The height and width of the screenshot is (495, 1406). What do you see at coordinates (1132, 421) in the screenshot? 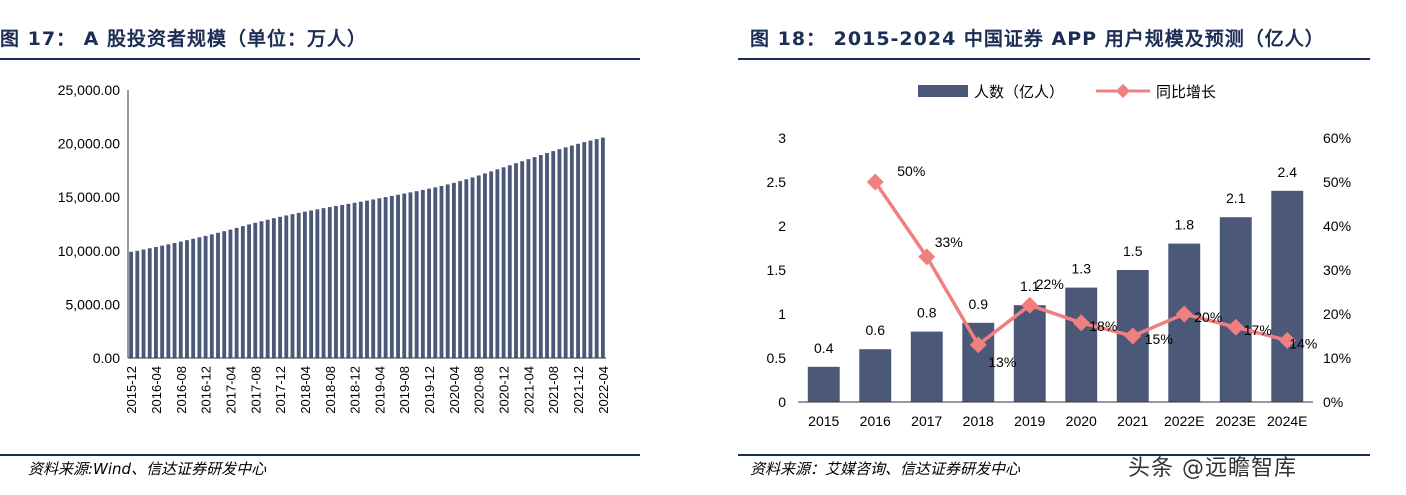
I see `x-tick-label: 2021` at bounding box center [1132, 421].